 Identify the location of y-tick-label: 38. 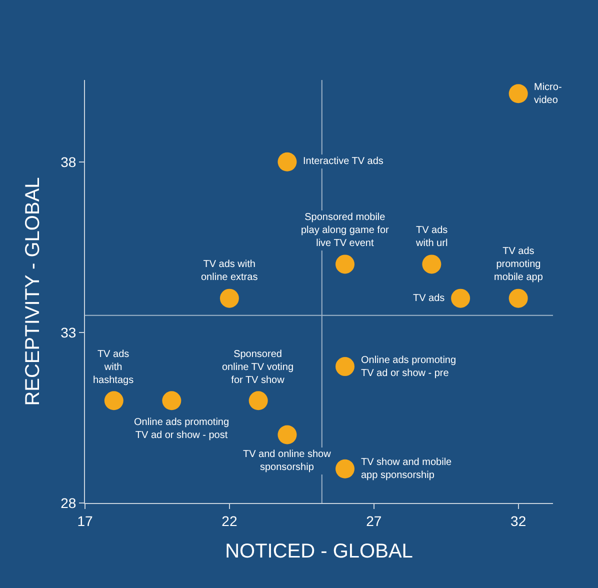
(68, 162).